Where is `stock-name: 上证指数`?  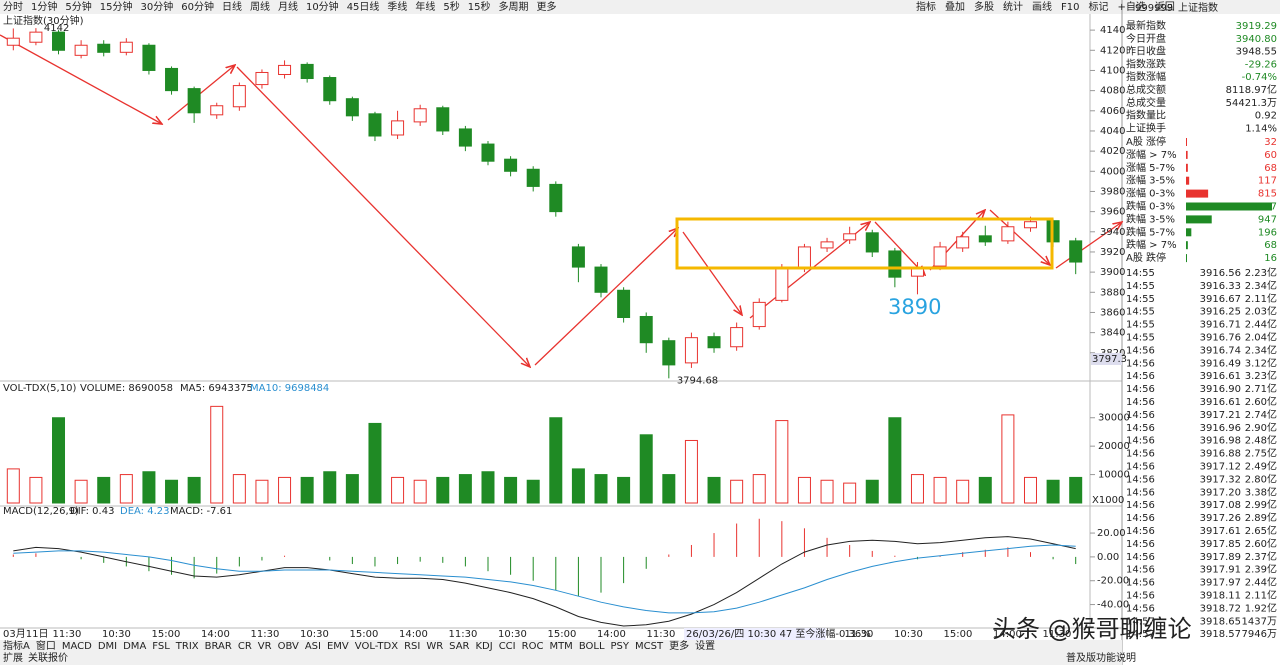
stock-name: 上证指数 is located at coordinates (1198, 7).